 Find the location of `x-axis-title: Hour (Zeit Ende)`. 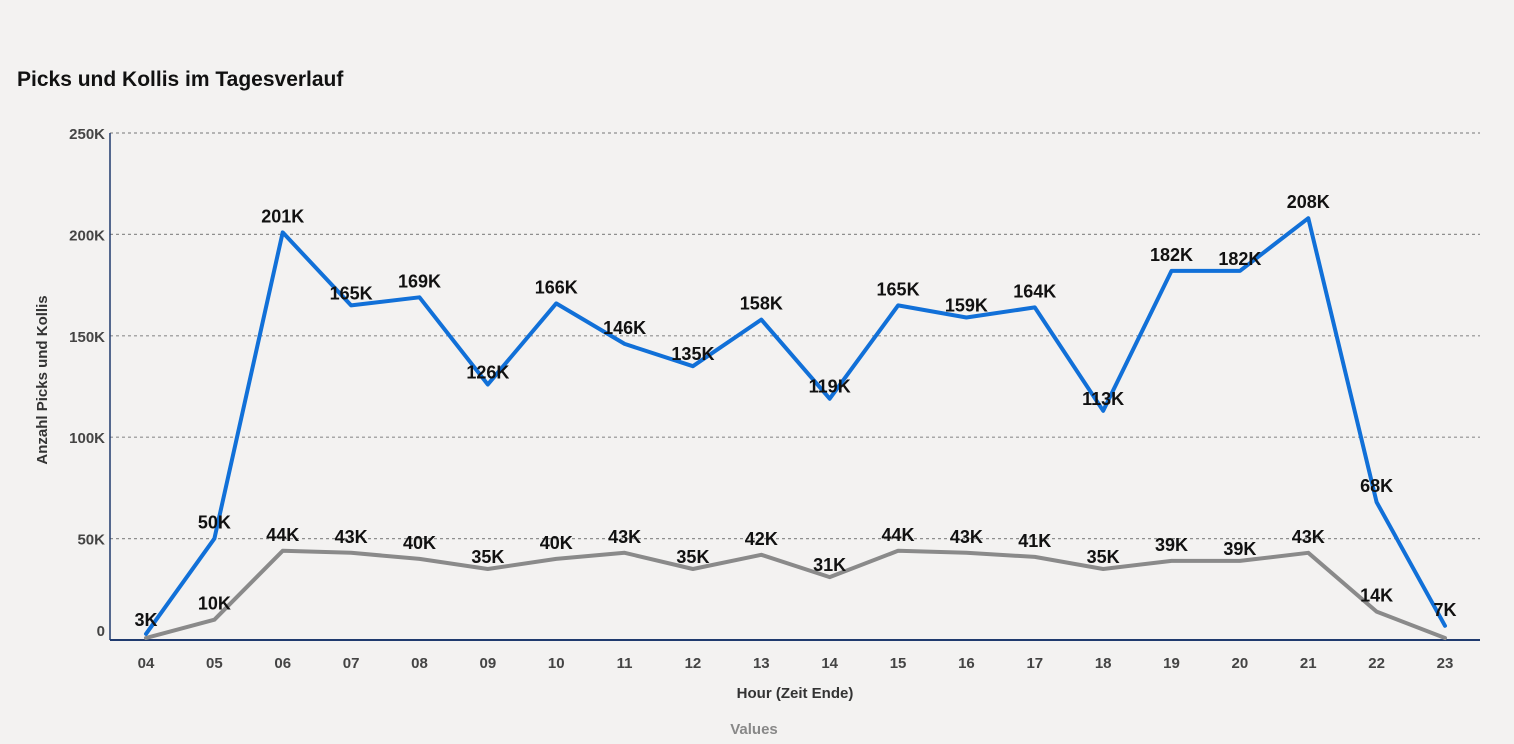

x-axis-title: Hour (Zeit Ende) is located at coordinates (795, 693).